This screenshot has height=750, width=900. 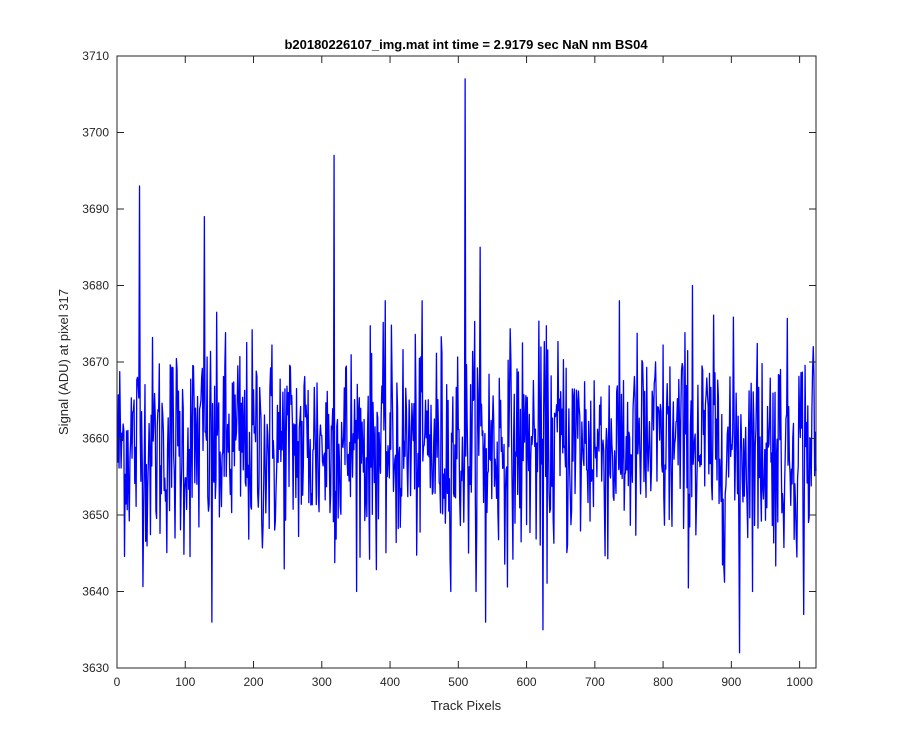 I want to click on x-tick-label: 800, so click(x=663, y=682).